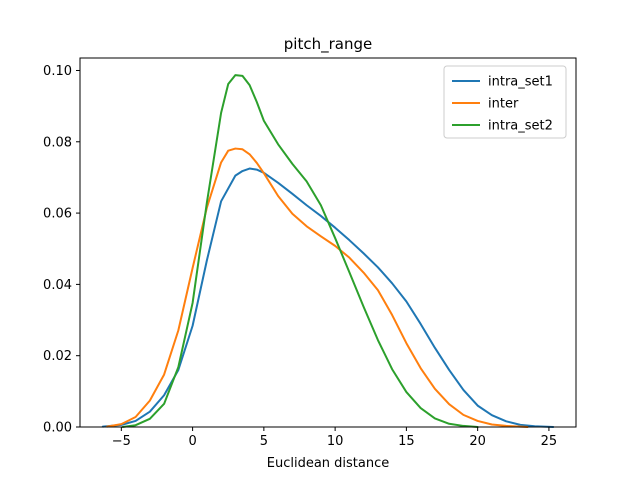  Describe the element at coordinates (57, 285) in the screenshot. I see `y-tick-label: 0.04` at that location.